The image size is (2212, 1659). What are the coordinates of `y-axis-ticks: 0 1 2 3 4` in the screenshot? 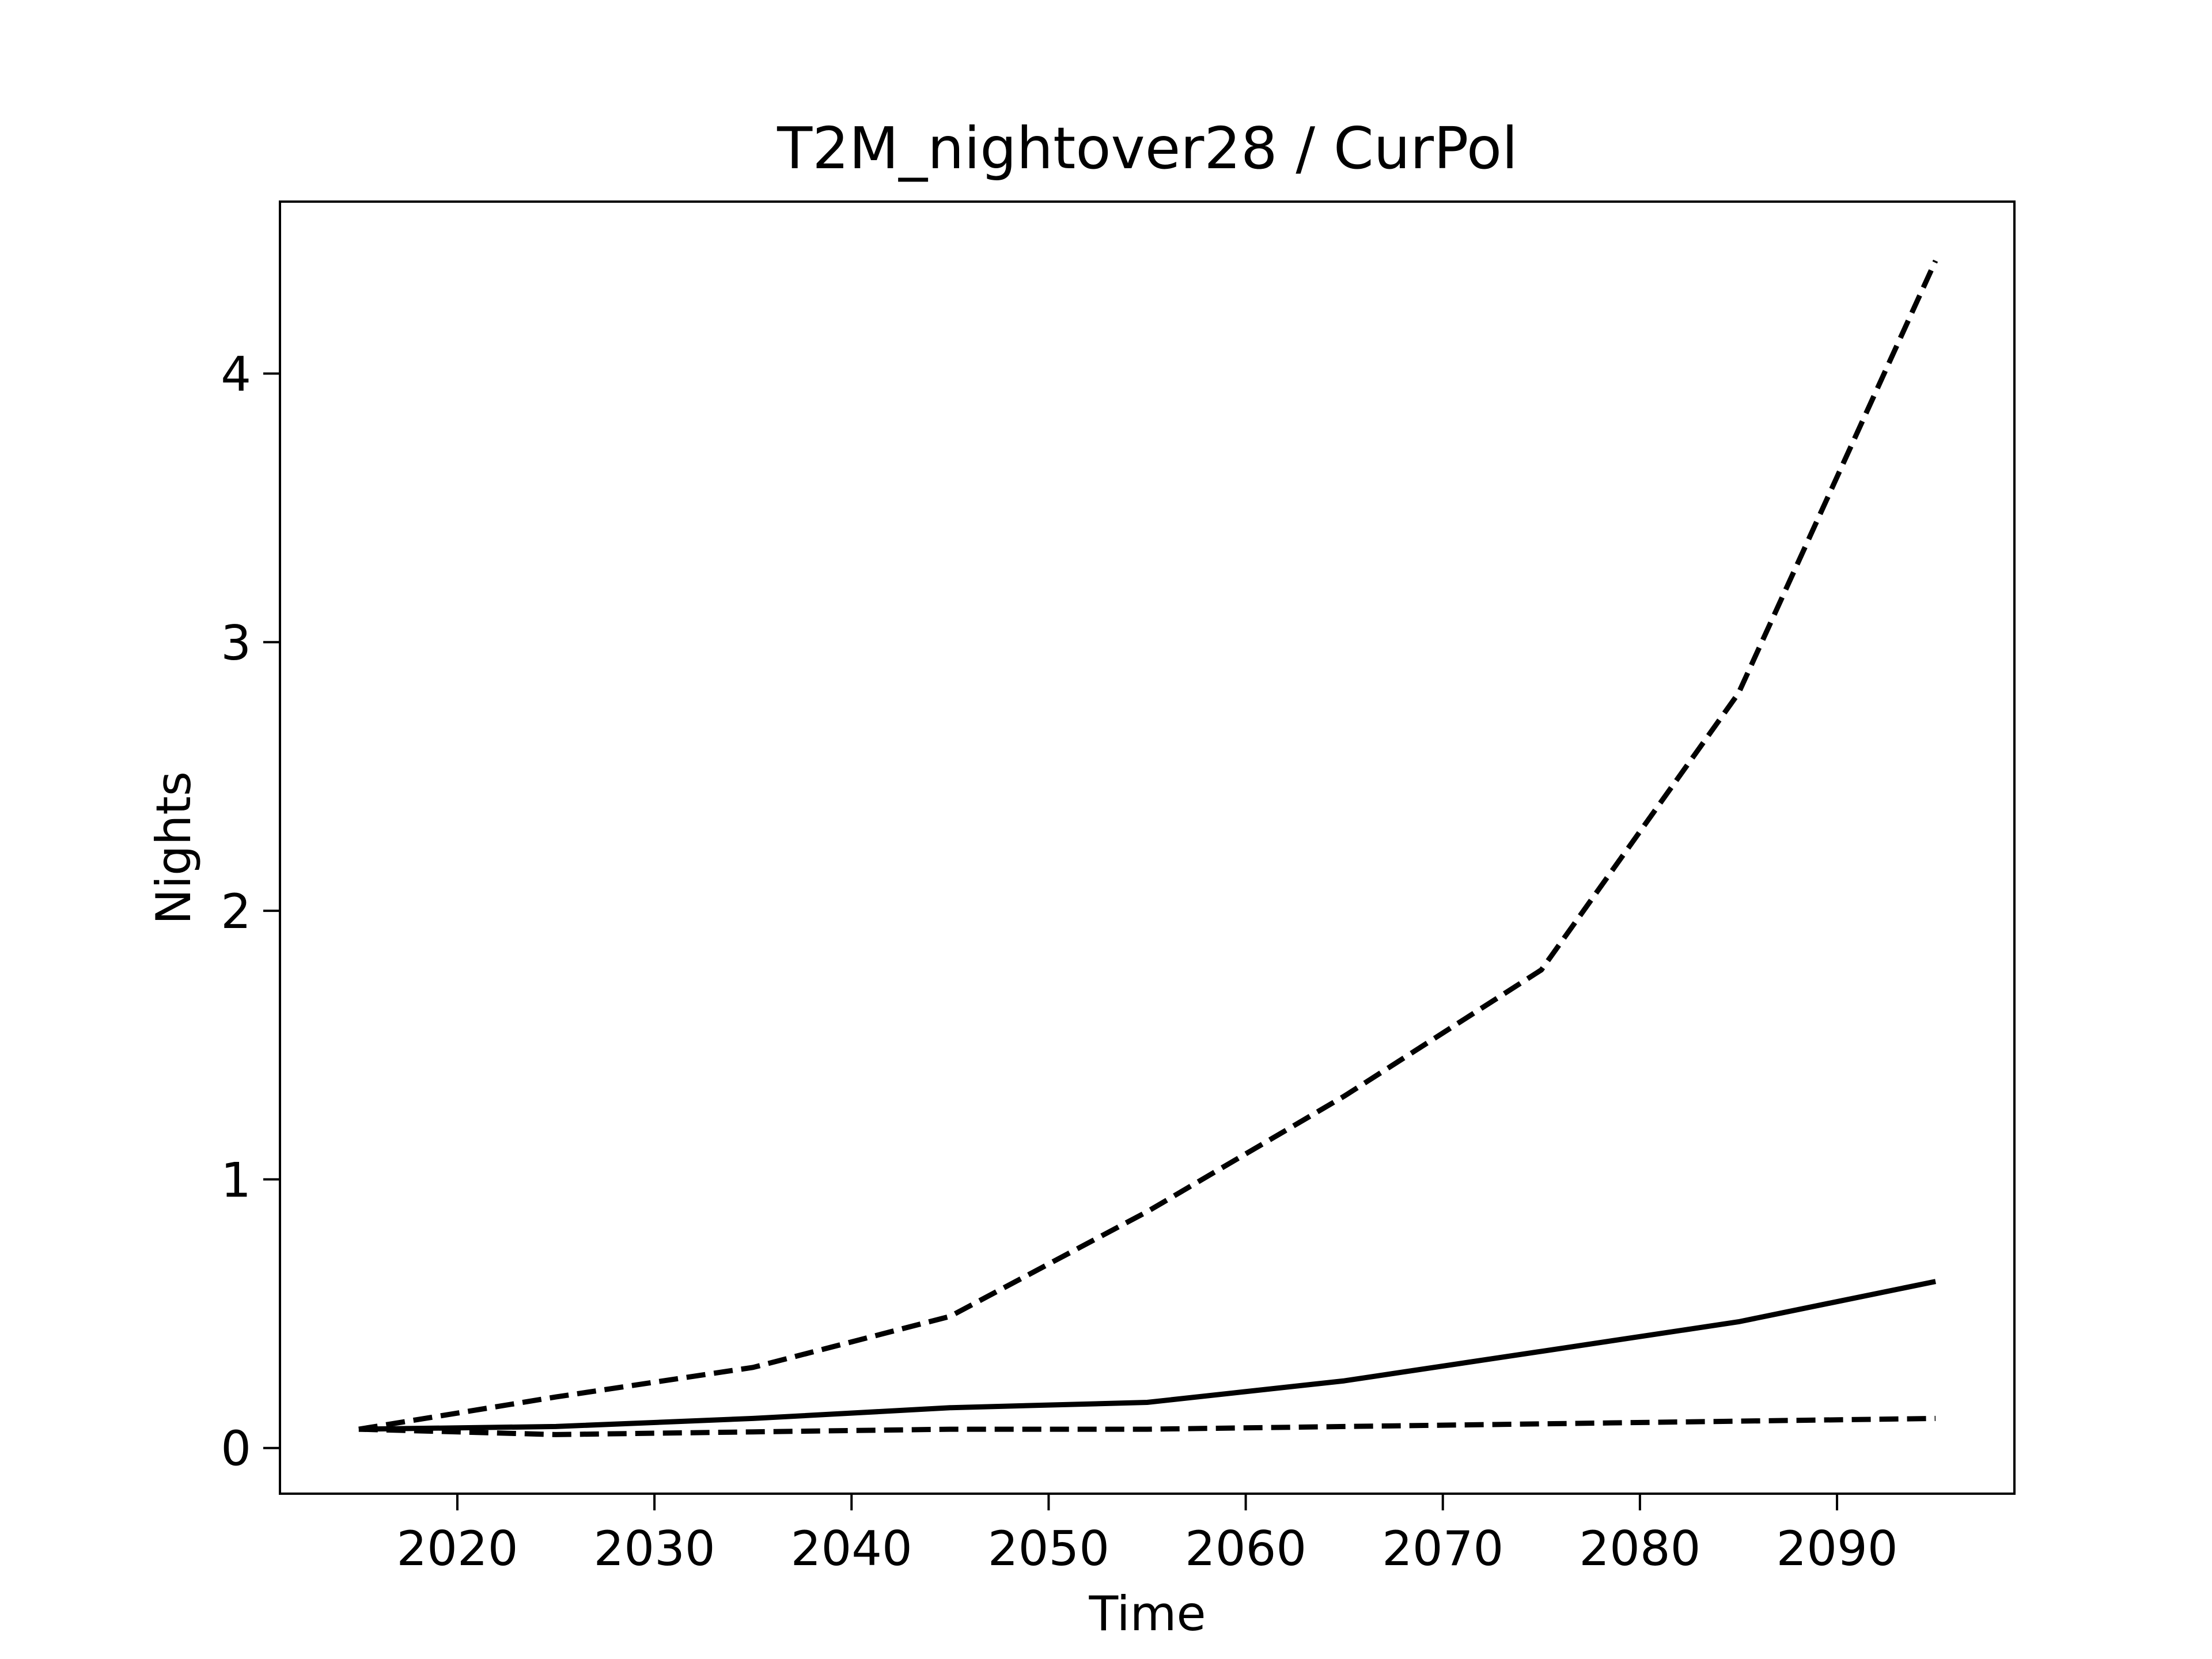 It's located at (250, 911).